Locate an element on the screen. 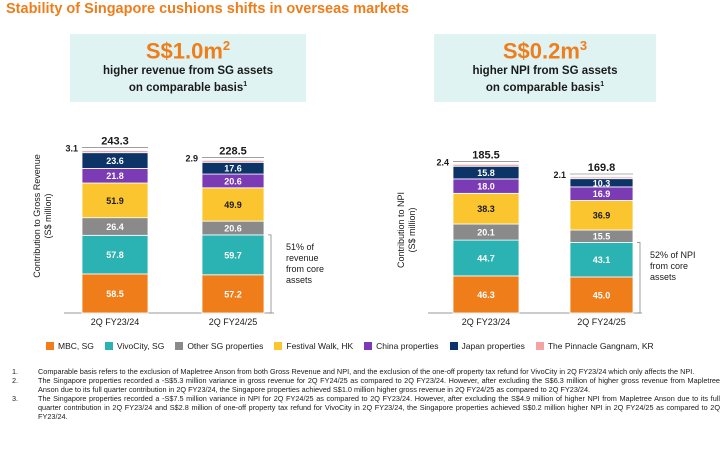  npi-callout-line2-wrap: on comparable basis1 is located at coordinates (545, 86).